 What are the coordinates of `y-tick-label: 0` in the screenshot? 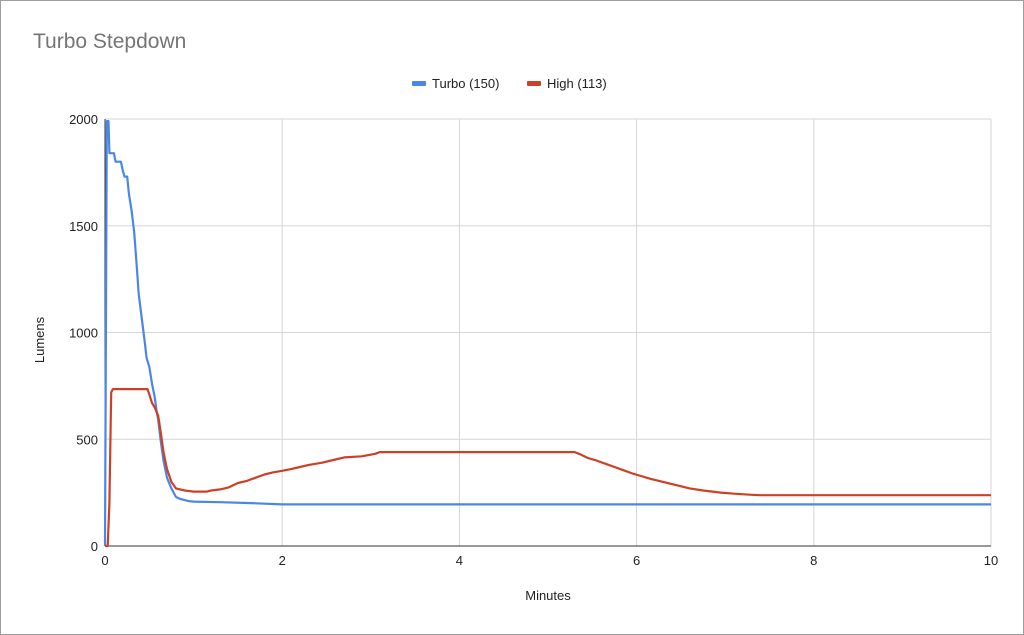 It's located at (94, 546).